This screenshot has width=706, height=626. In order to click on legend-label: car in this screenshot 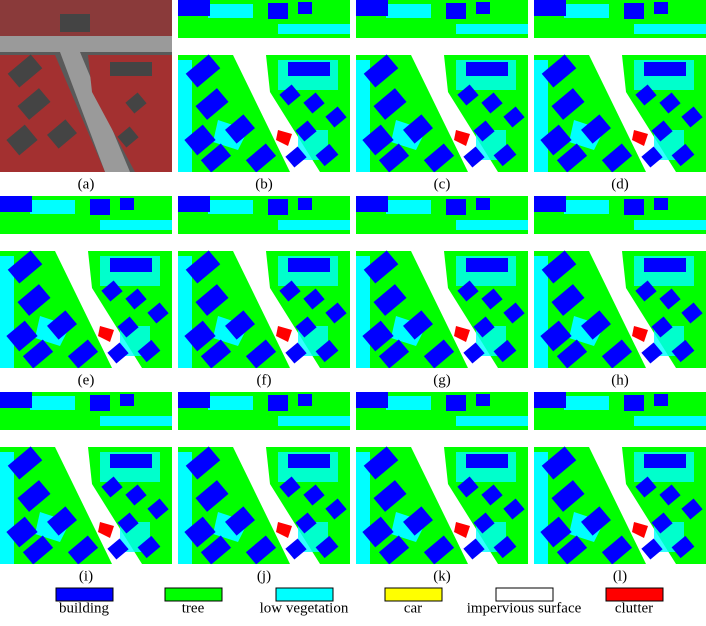, I will do `click(413, 608)`.